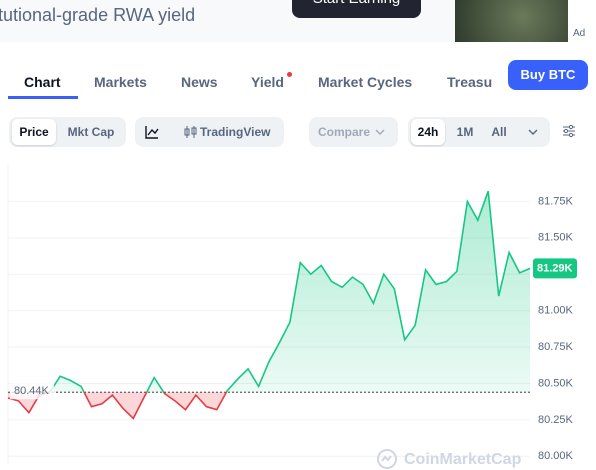 This screenshot has height=470, width=596. I want to click on watermark: CoinMarketCap, so click(463, 459).